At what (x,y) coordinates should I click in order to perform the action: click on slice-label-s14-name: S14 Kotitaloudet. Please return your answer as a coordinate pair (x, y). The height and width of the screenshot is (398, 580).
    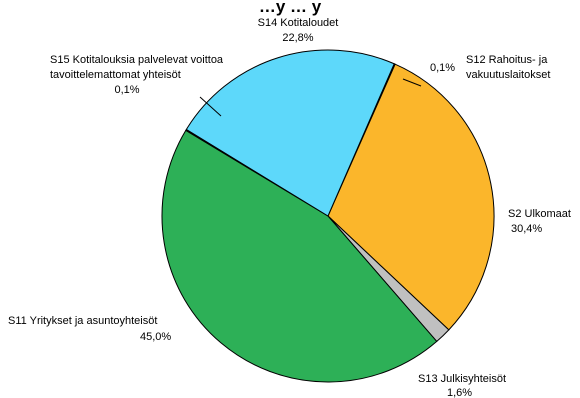
    Looking at the image, I should click on (298, 23).